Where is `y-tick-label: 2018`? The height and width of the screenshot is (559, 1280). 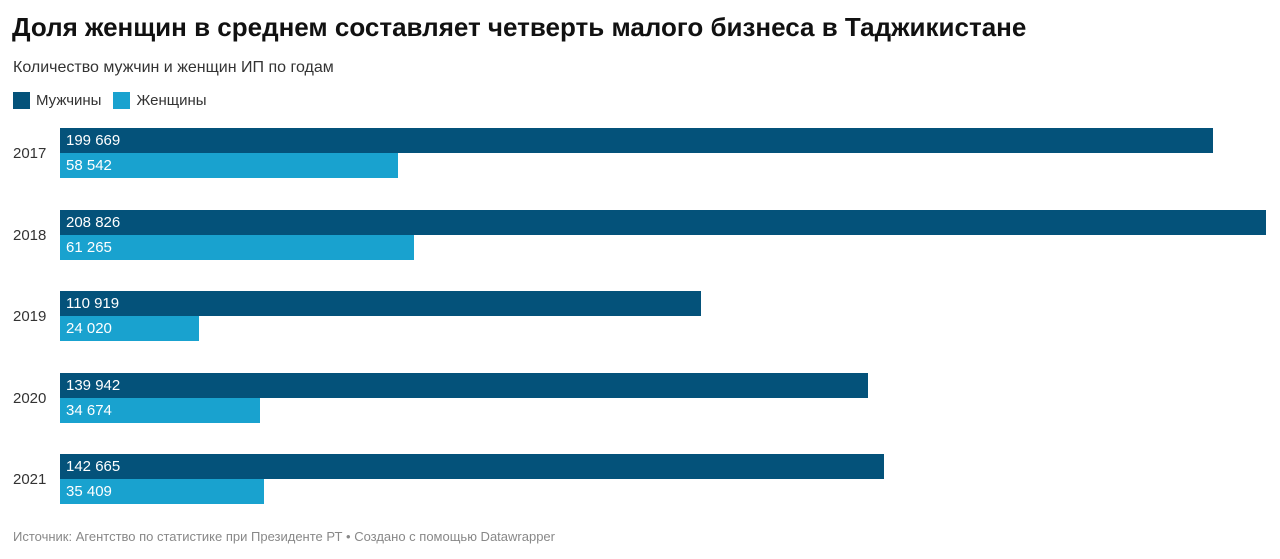
y-tick-label: 2018 is located at coordinates (30, 235).